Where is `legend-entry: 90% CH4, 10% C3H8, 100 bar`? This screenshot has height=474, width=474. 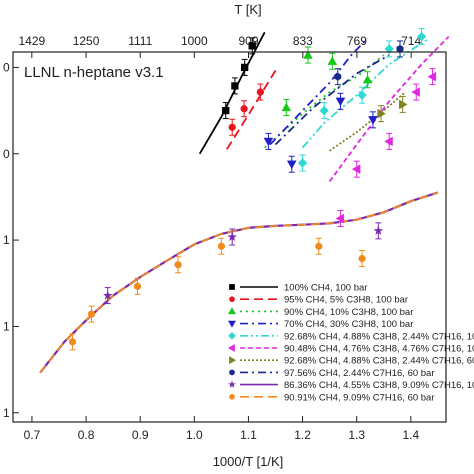
legend-entry: 90% CH4, 10% C3H8, 100 bar is located at coordinates (320, 312).